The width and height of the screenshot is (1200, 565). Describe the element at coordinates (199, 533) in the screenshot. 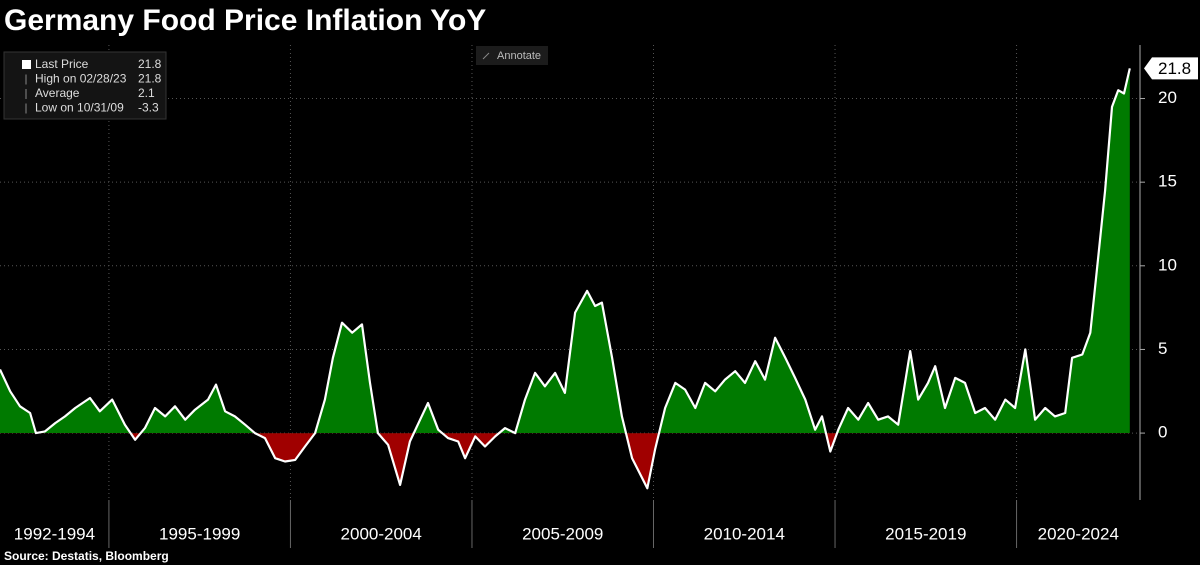

I see `period-label: 1995-1999` at that location.